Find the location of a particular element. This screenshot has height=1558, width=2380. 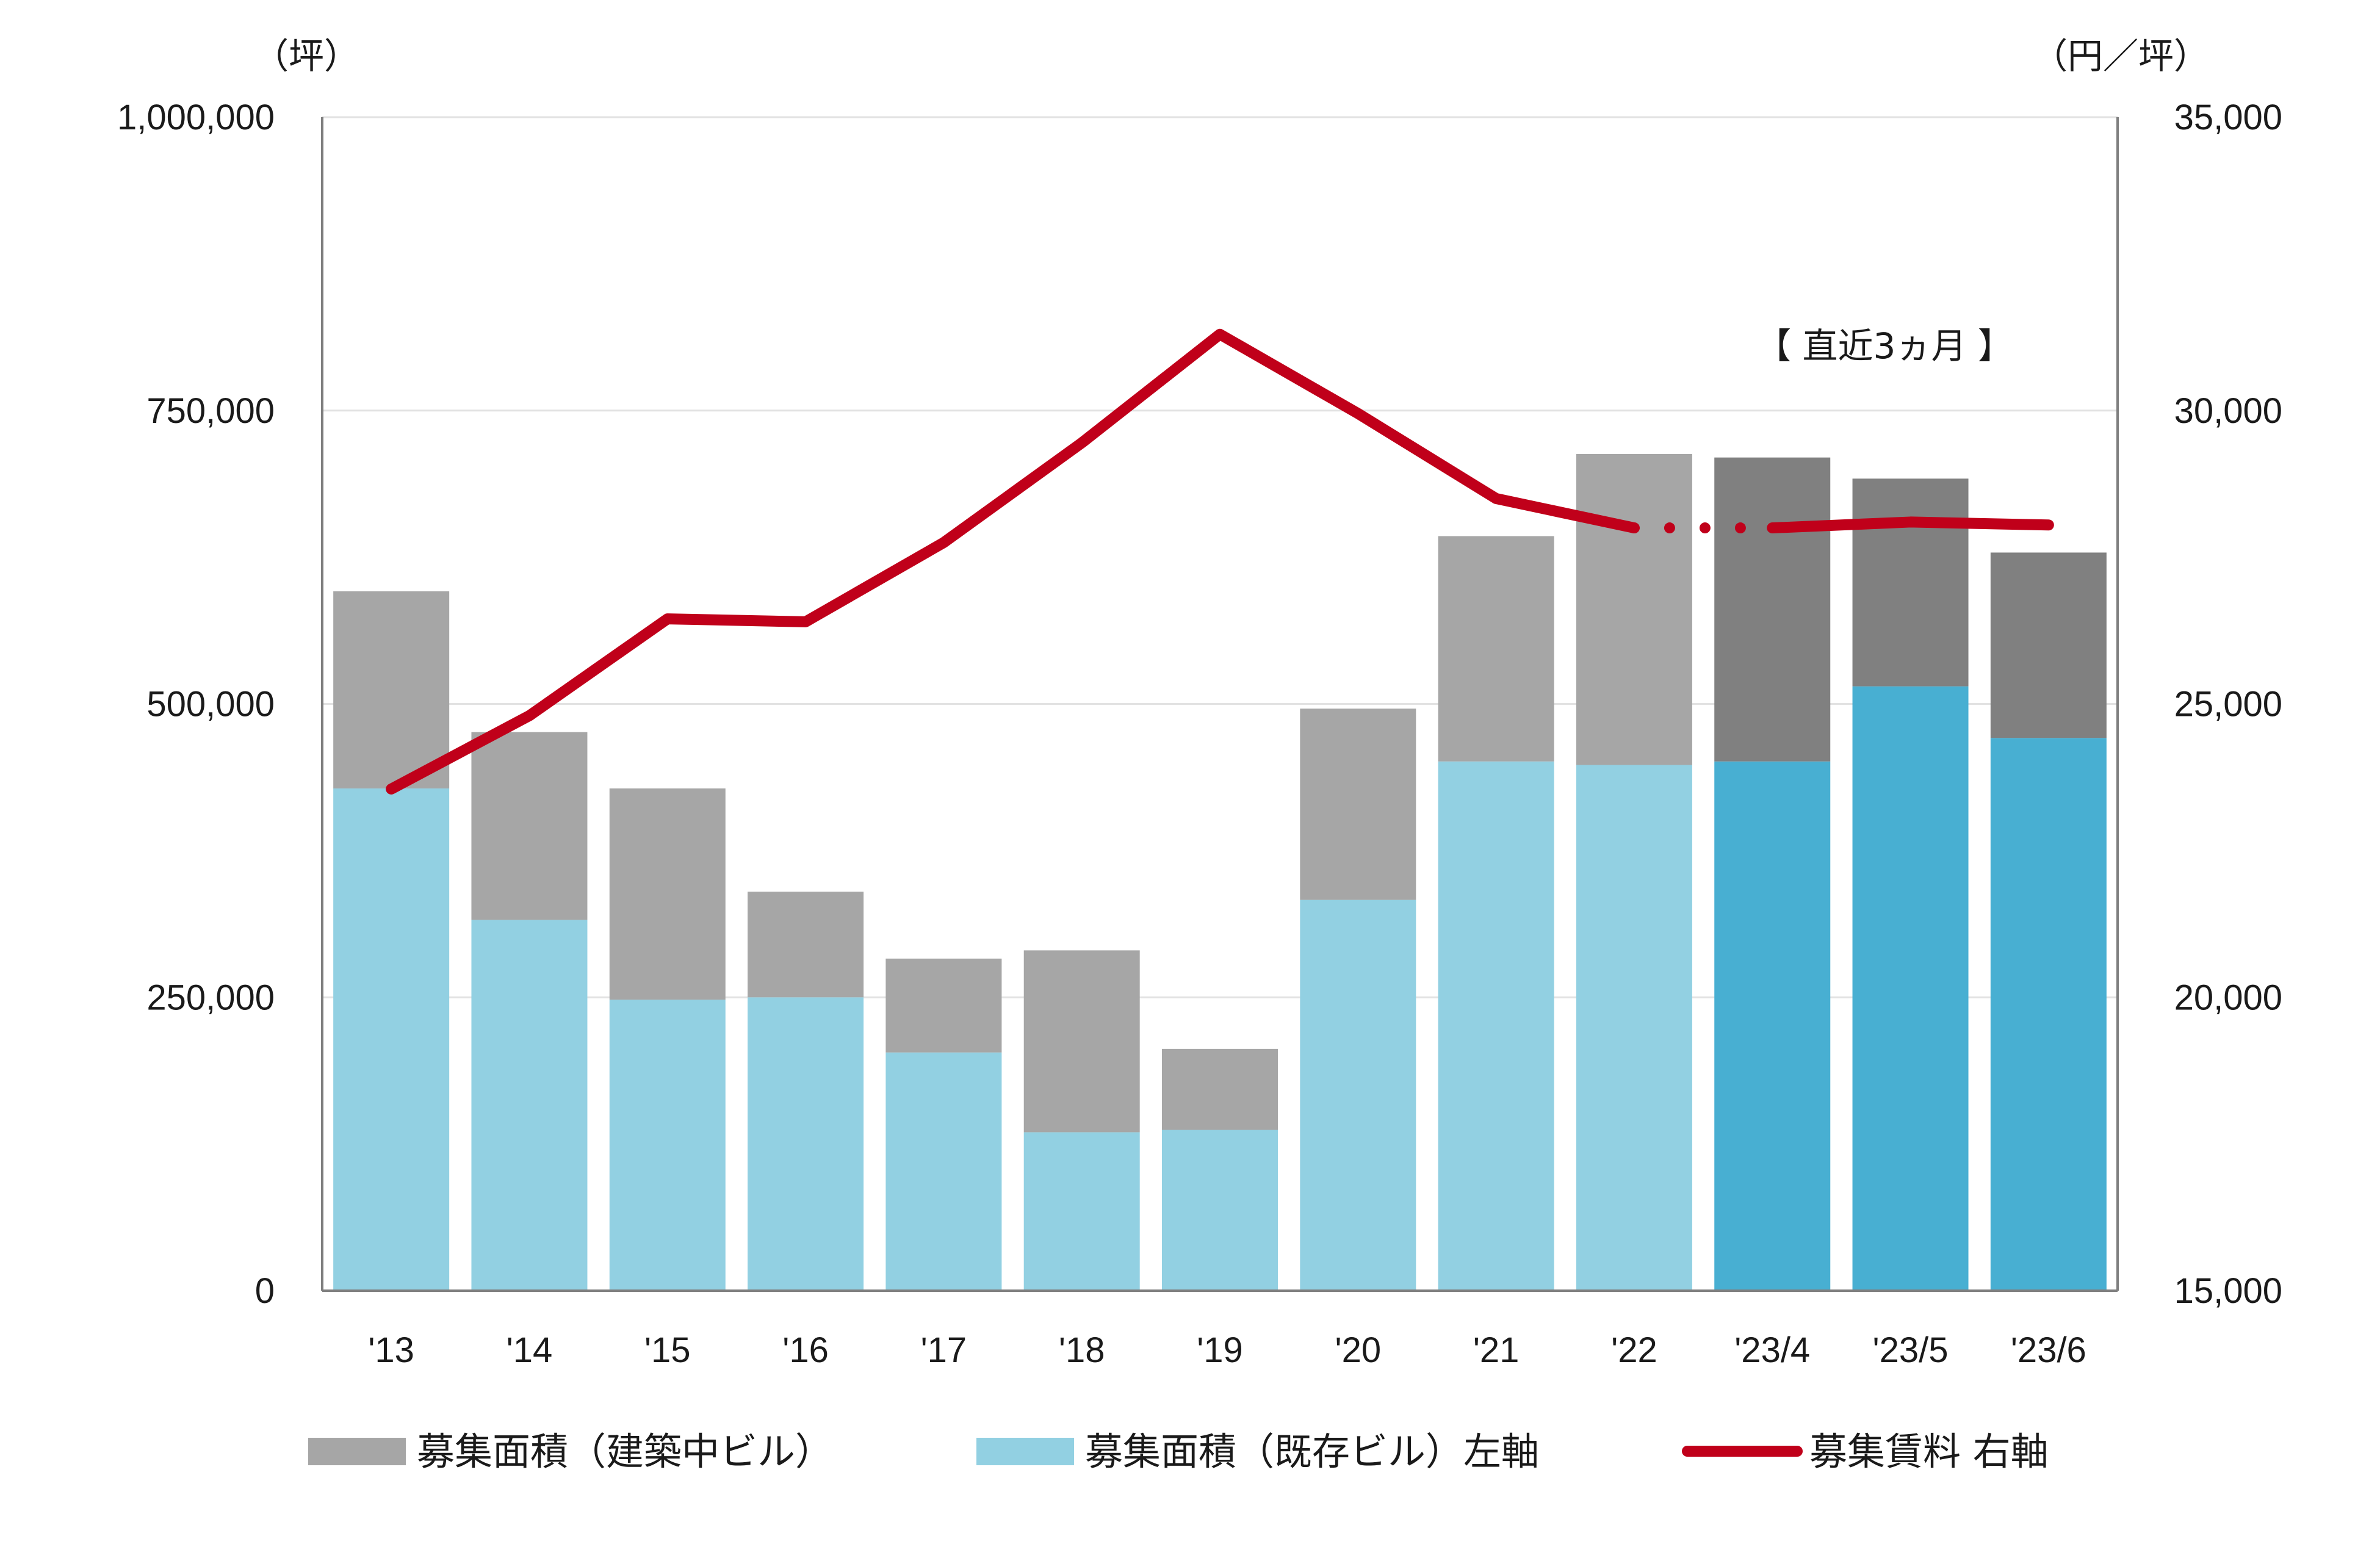

x-tick-label: '14 is located at coordinates (530, 1350).